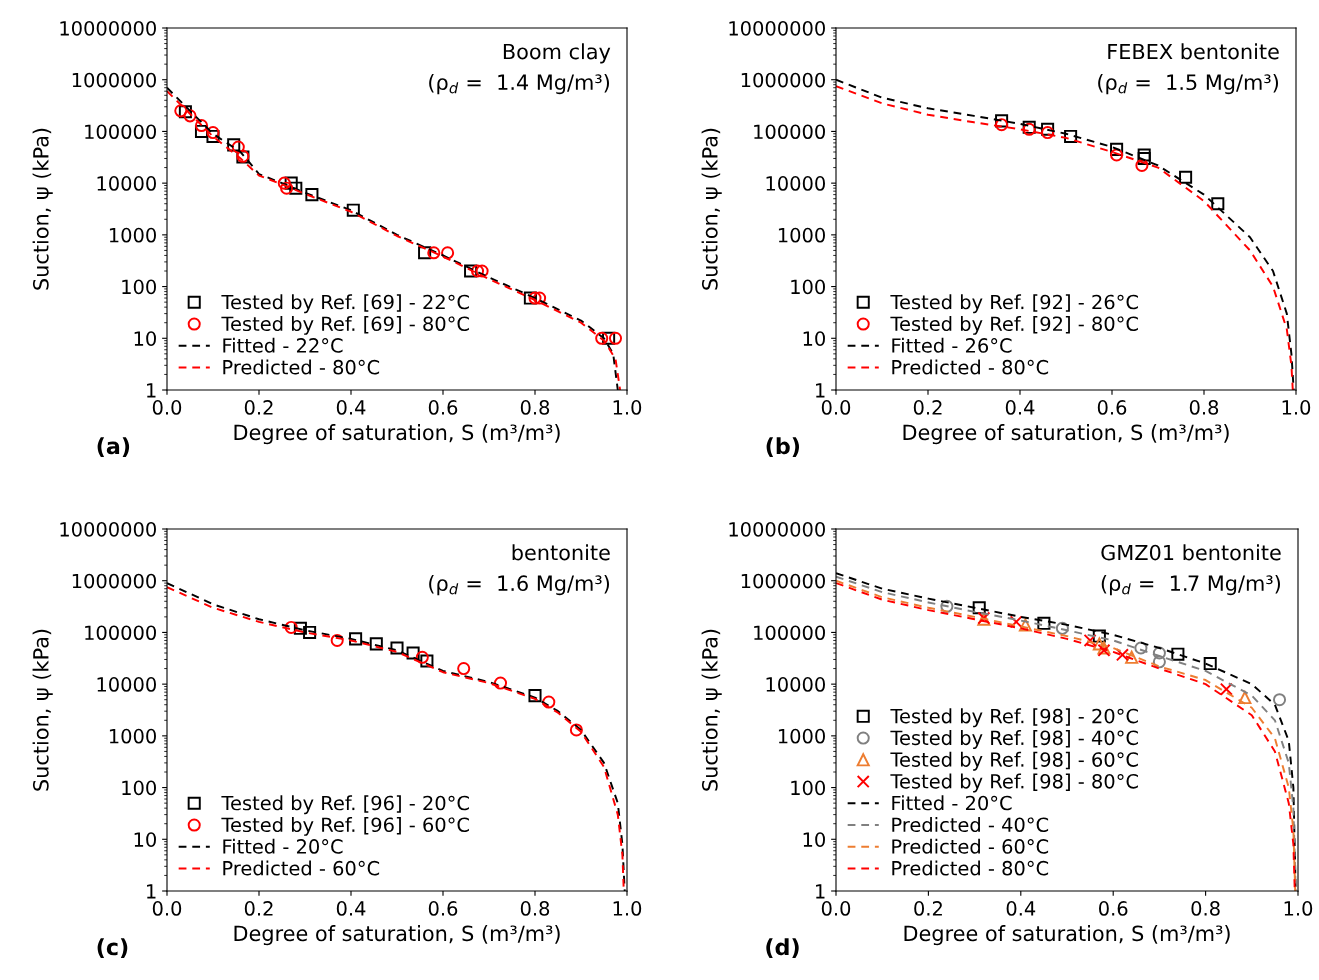  Describe the element at coordinates (1014, 718) in the screenshot. I see `legend-label: Tested by Ref. [98] - 20°C` at that location.